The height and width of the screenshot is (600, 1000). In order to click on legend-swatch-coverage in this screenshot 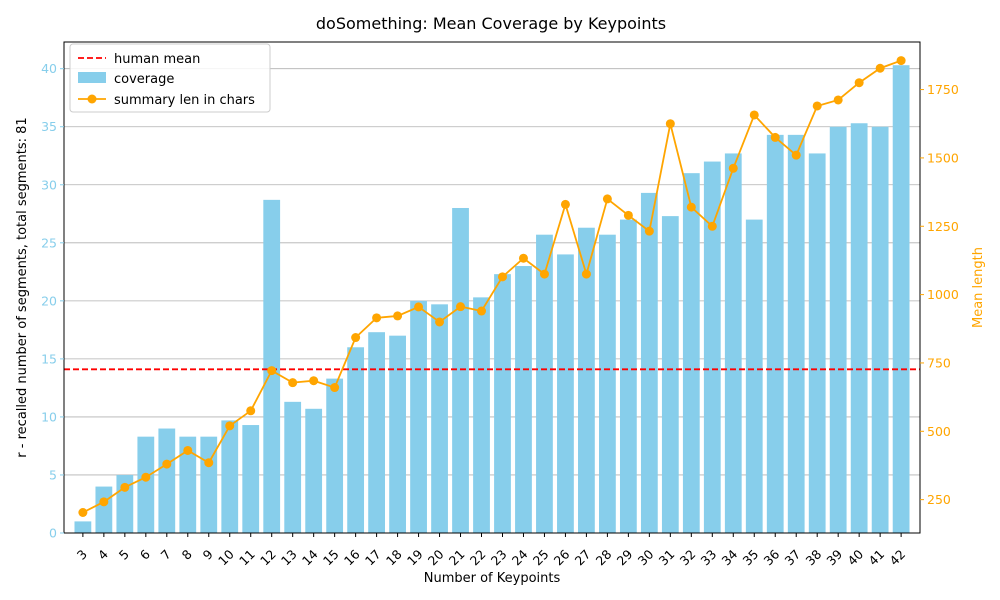, I will do `click(92, 77)`.